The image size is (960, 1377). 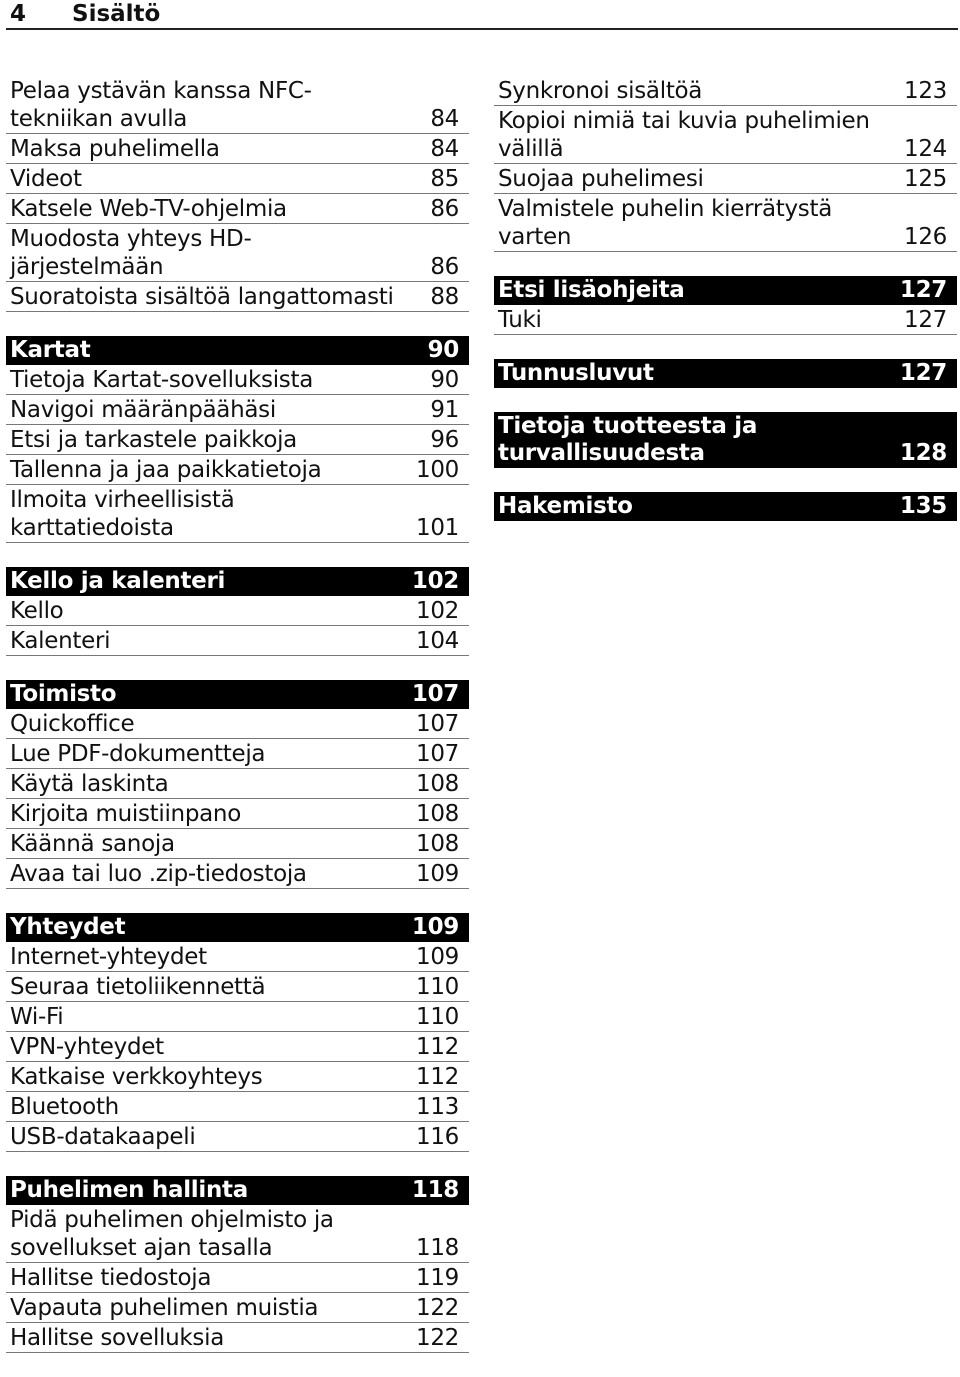 What do you see at coordinates (237, 253) in the screenshot?
I see `toc-entry: Muodosta yhteys HD-järjestelmään 86` at bounding box center [237, 253].